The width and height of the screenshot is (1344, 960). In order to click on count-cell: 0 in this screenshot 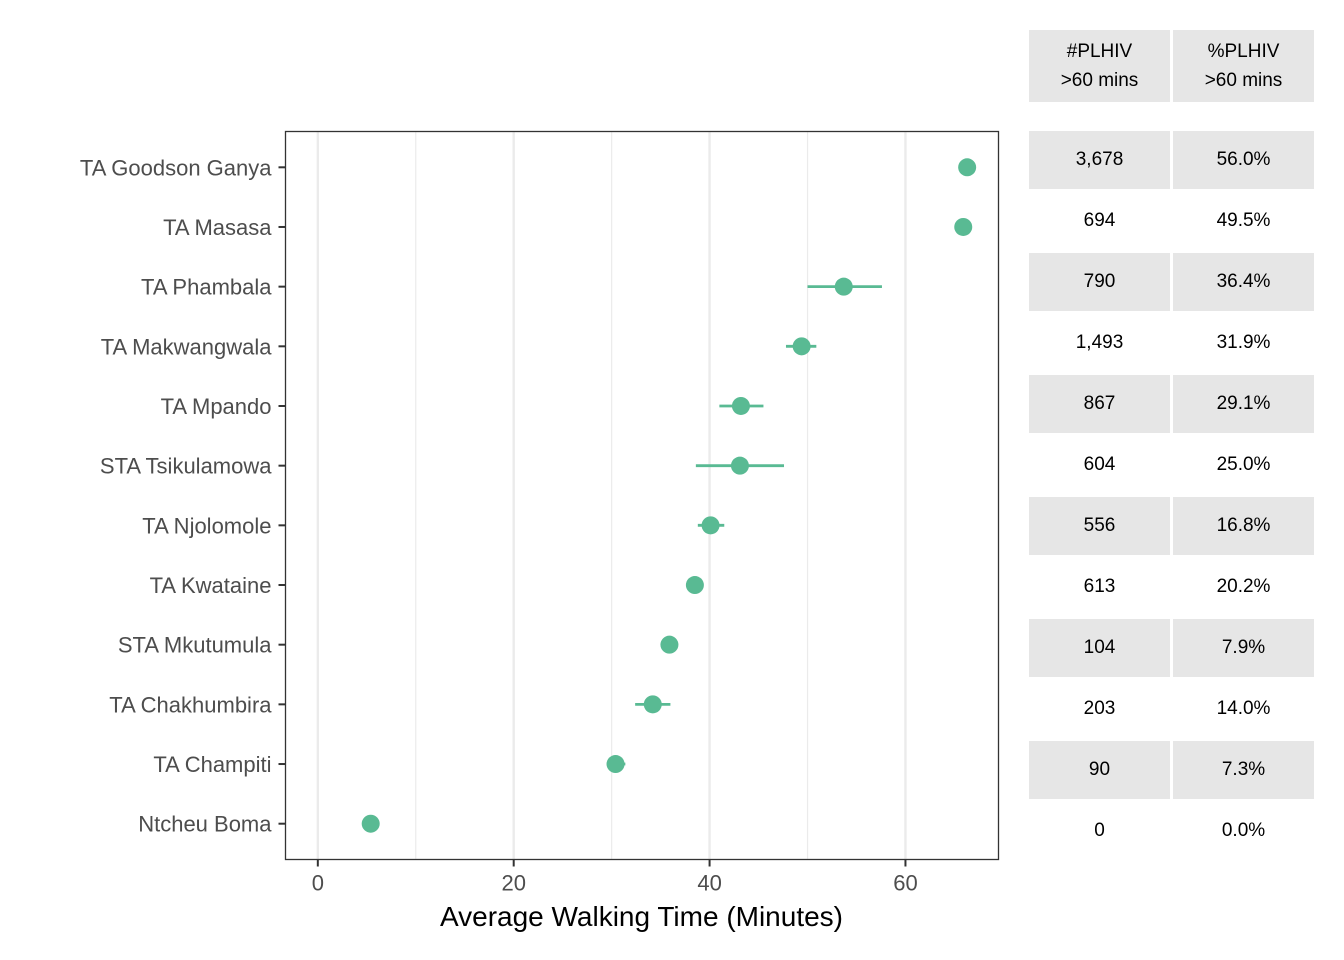, I will do `click(1099, 830)`.